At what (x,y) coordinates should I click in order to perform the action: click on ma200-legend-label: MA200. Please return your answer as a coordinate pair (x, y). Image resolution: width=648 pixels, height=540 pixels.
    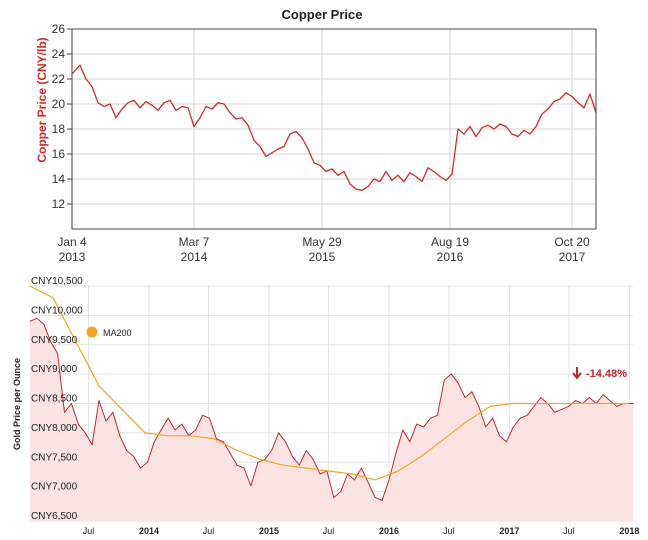
    Looking at the image, I should click on (117, 333).